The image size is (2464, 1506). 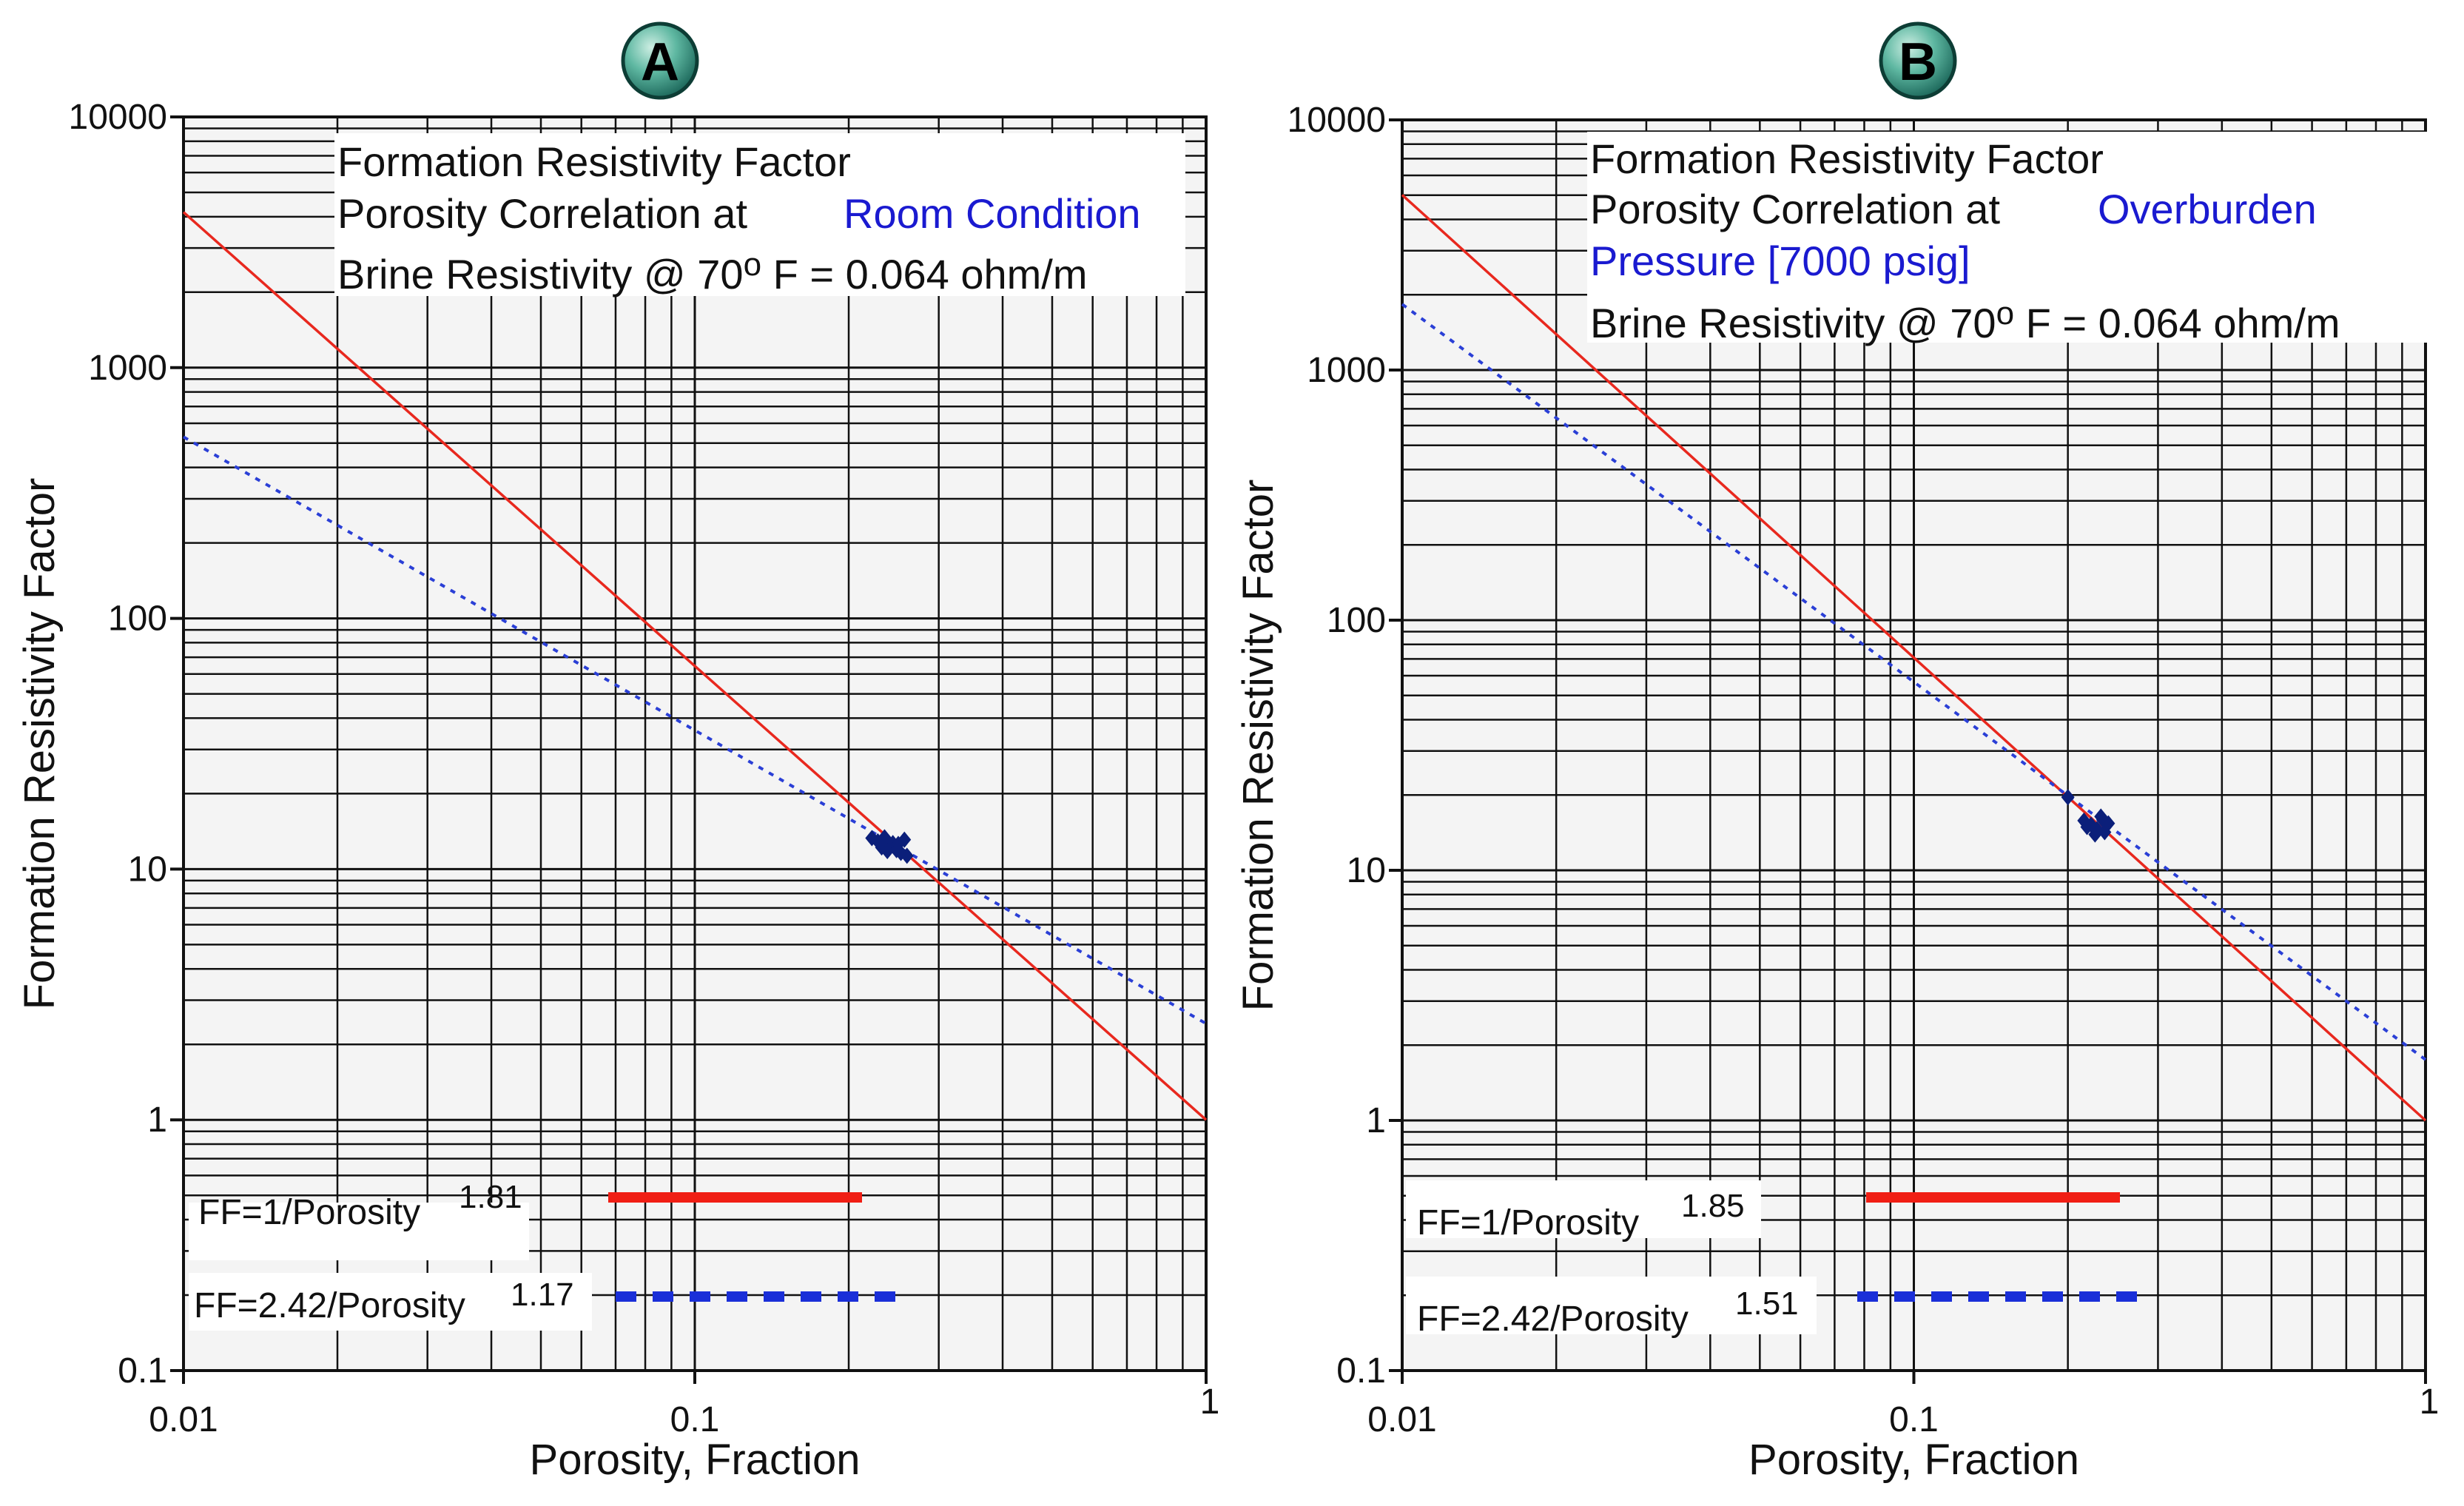 I want to click on panel-label: B, so click(x=1918, y=62).